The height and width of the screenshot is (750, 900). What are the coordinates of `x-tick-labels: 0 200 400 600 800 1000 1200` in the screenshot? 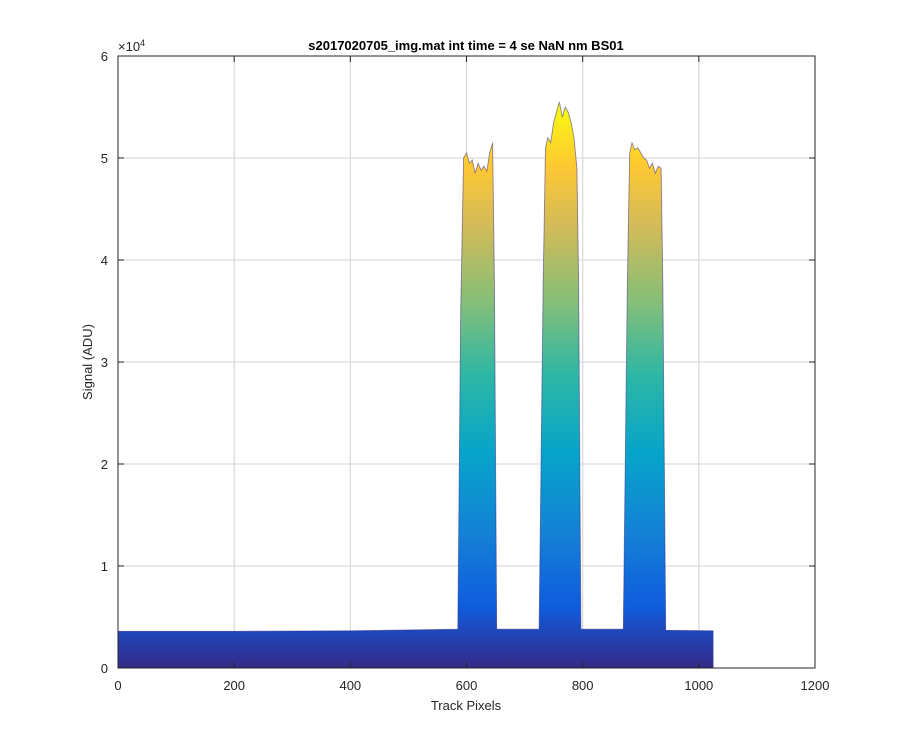 It's located at (471, 685).